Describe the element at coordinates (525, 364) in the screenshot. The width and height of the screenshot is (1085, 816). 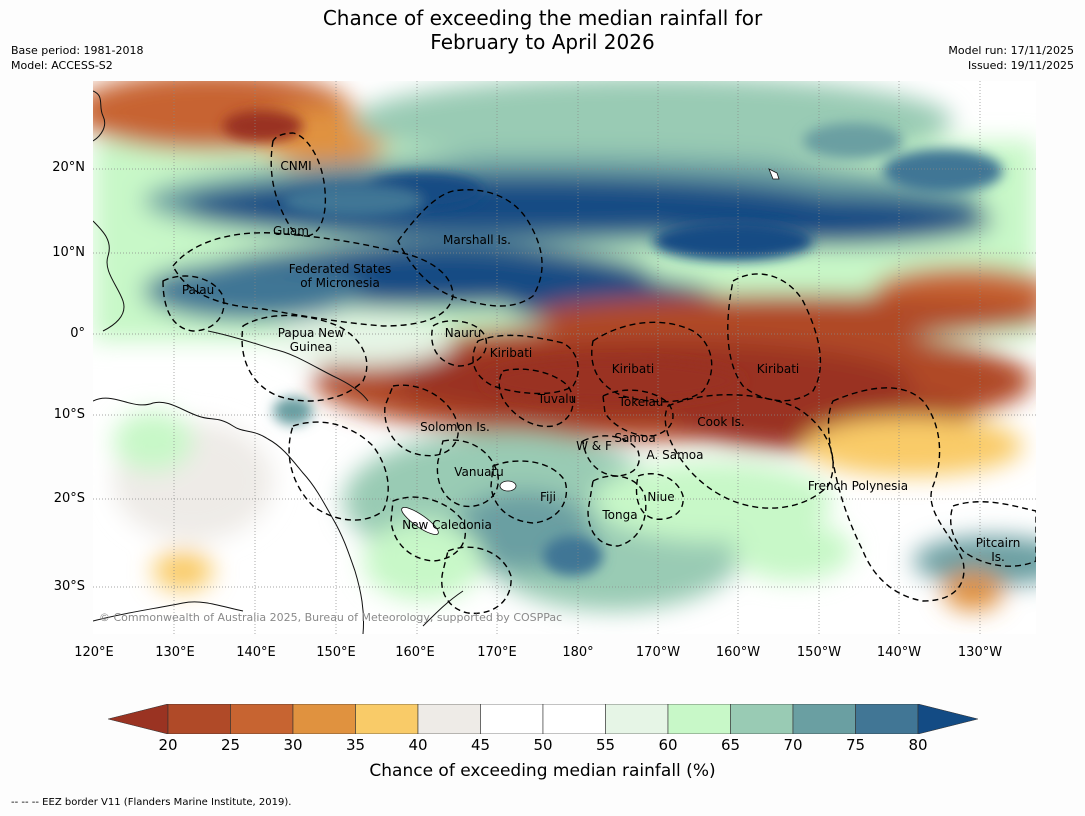
I see `eez-kiribati-west` at that location.